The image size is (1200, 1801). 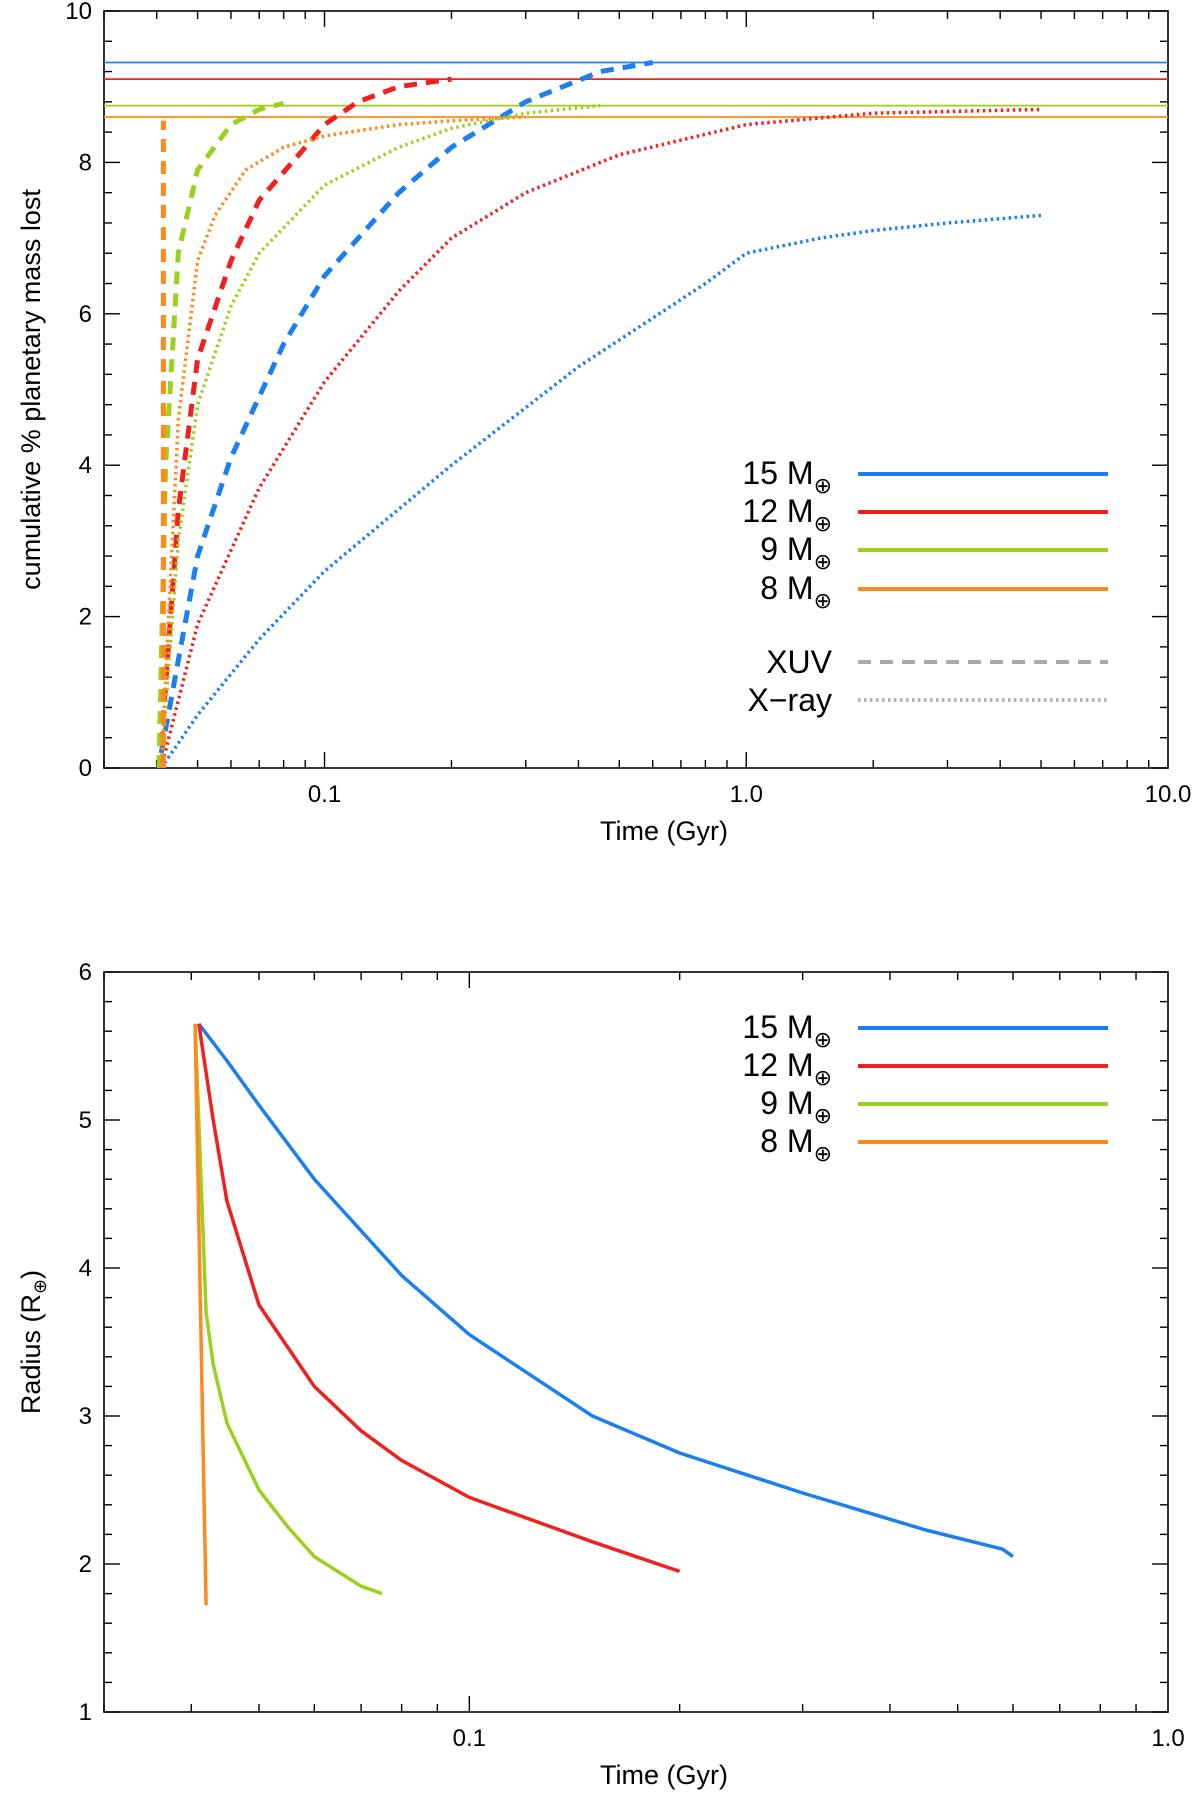 I want to click on y-tick-label: 0, so click(x=85, y=768).